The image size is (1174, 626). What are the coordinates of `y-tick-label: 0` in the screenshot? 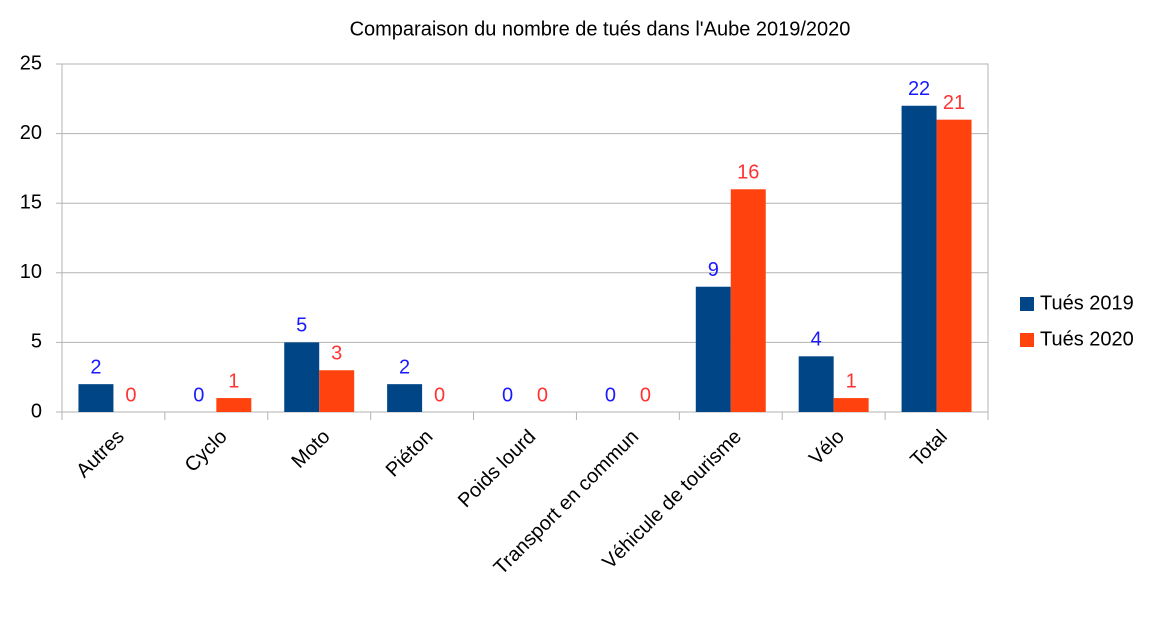 It's located at (36, 411).